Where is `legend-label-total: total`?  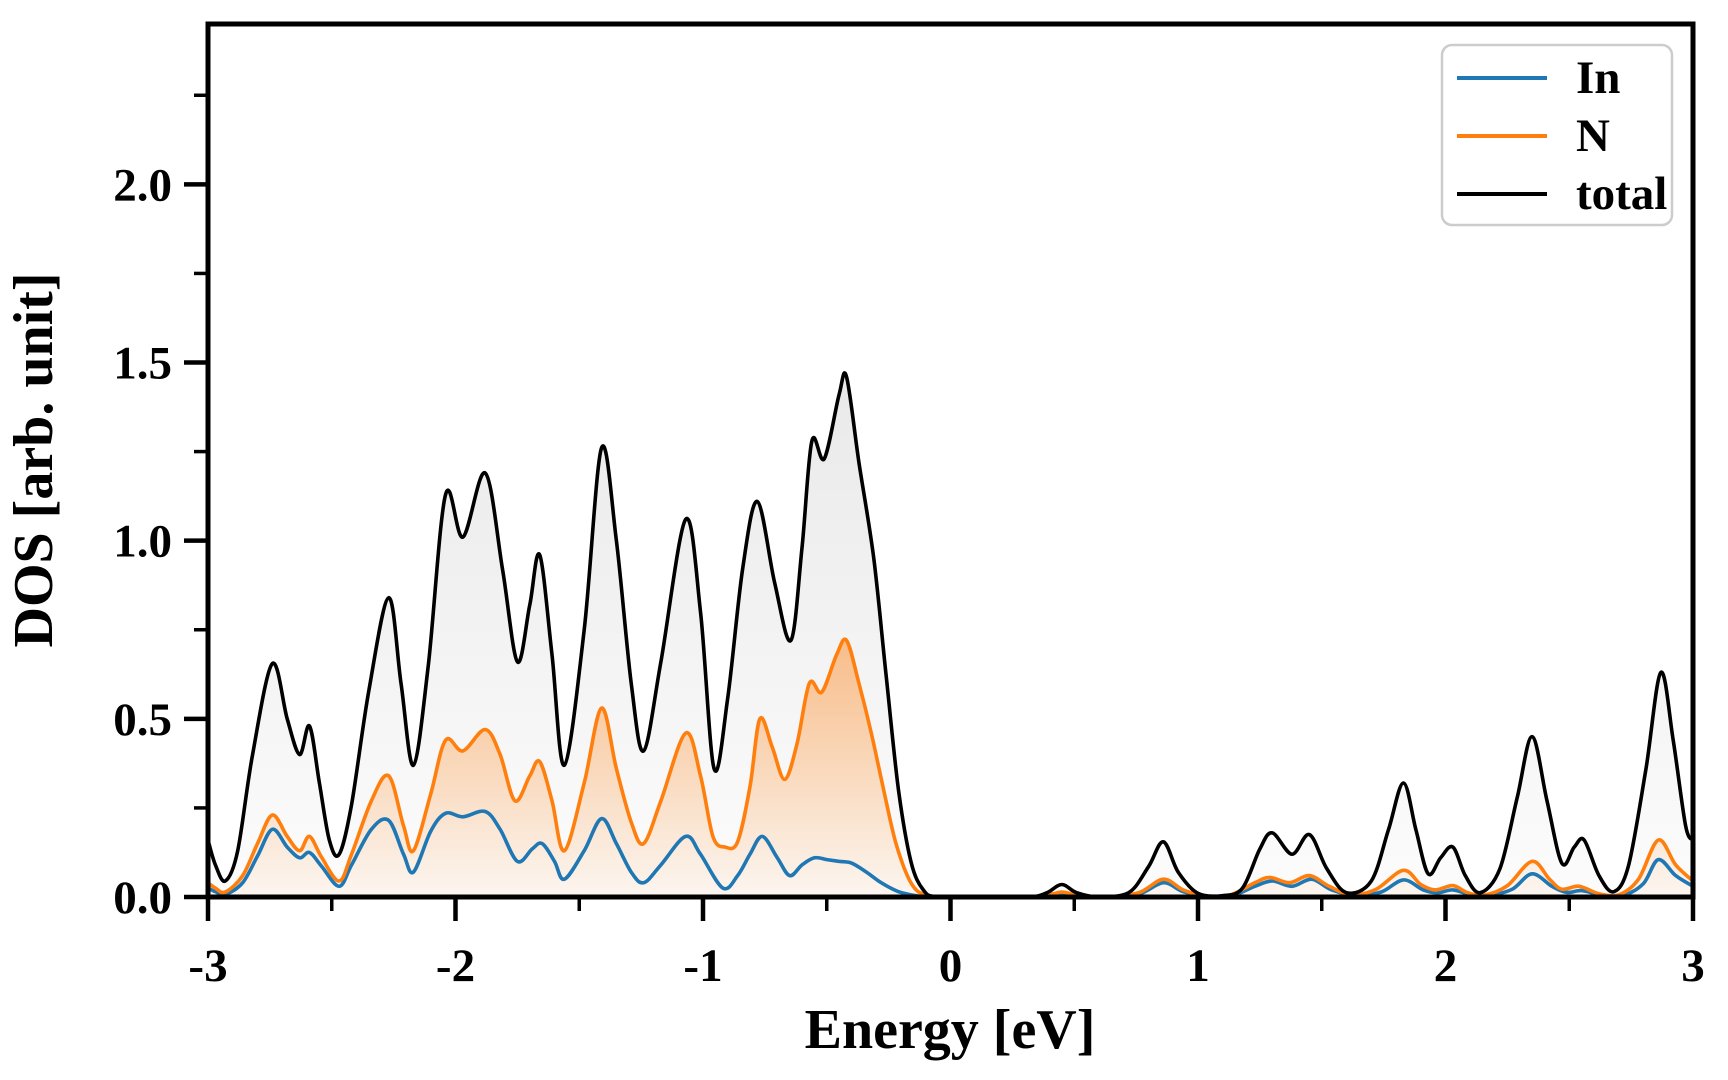
legend-label-total: total is located at coordinates (1621, 194).